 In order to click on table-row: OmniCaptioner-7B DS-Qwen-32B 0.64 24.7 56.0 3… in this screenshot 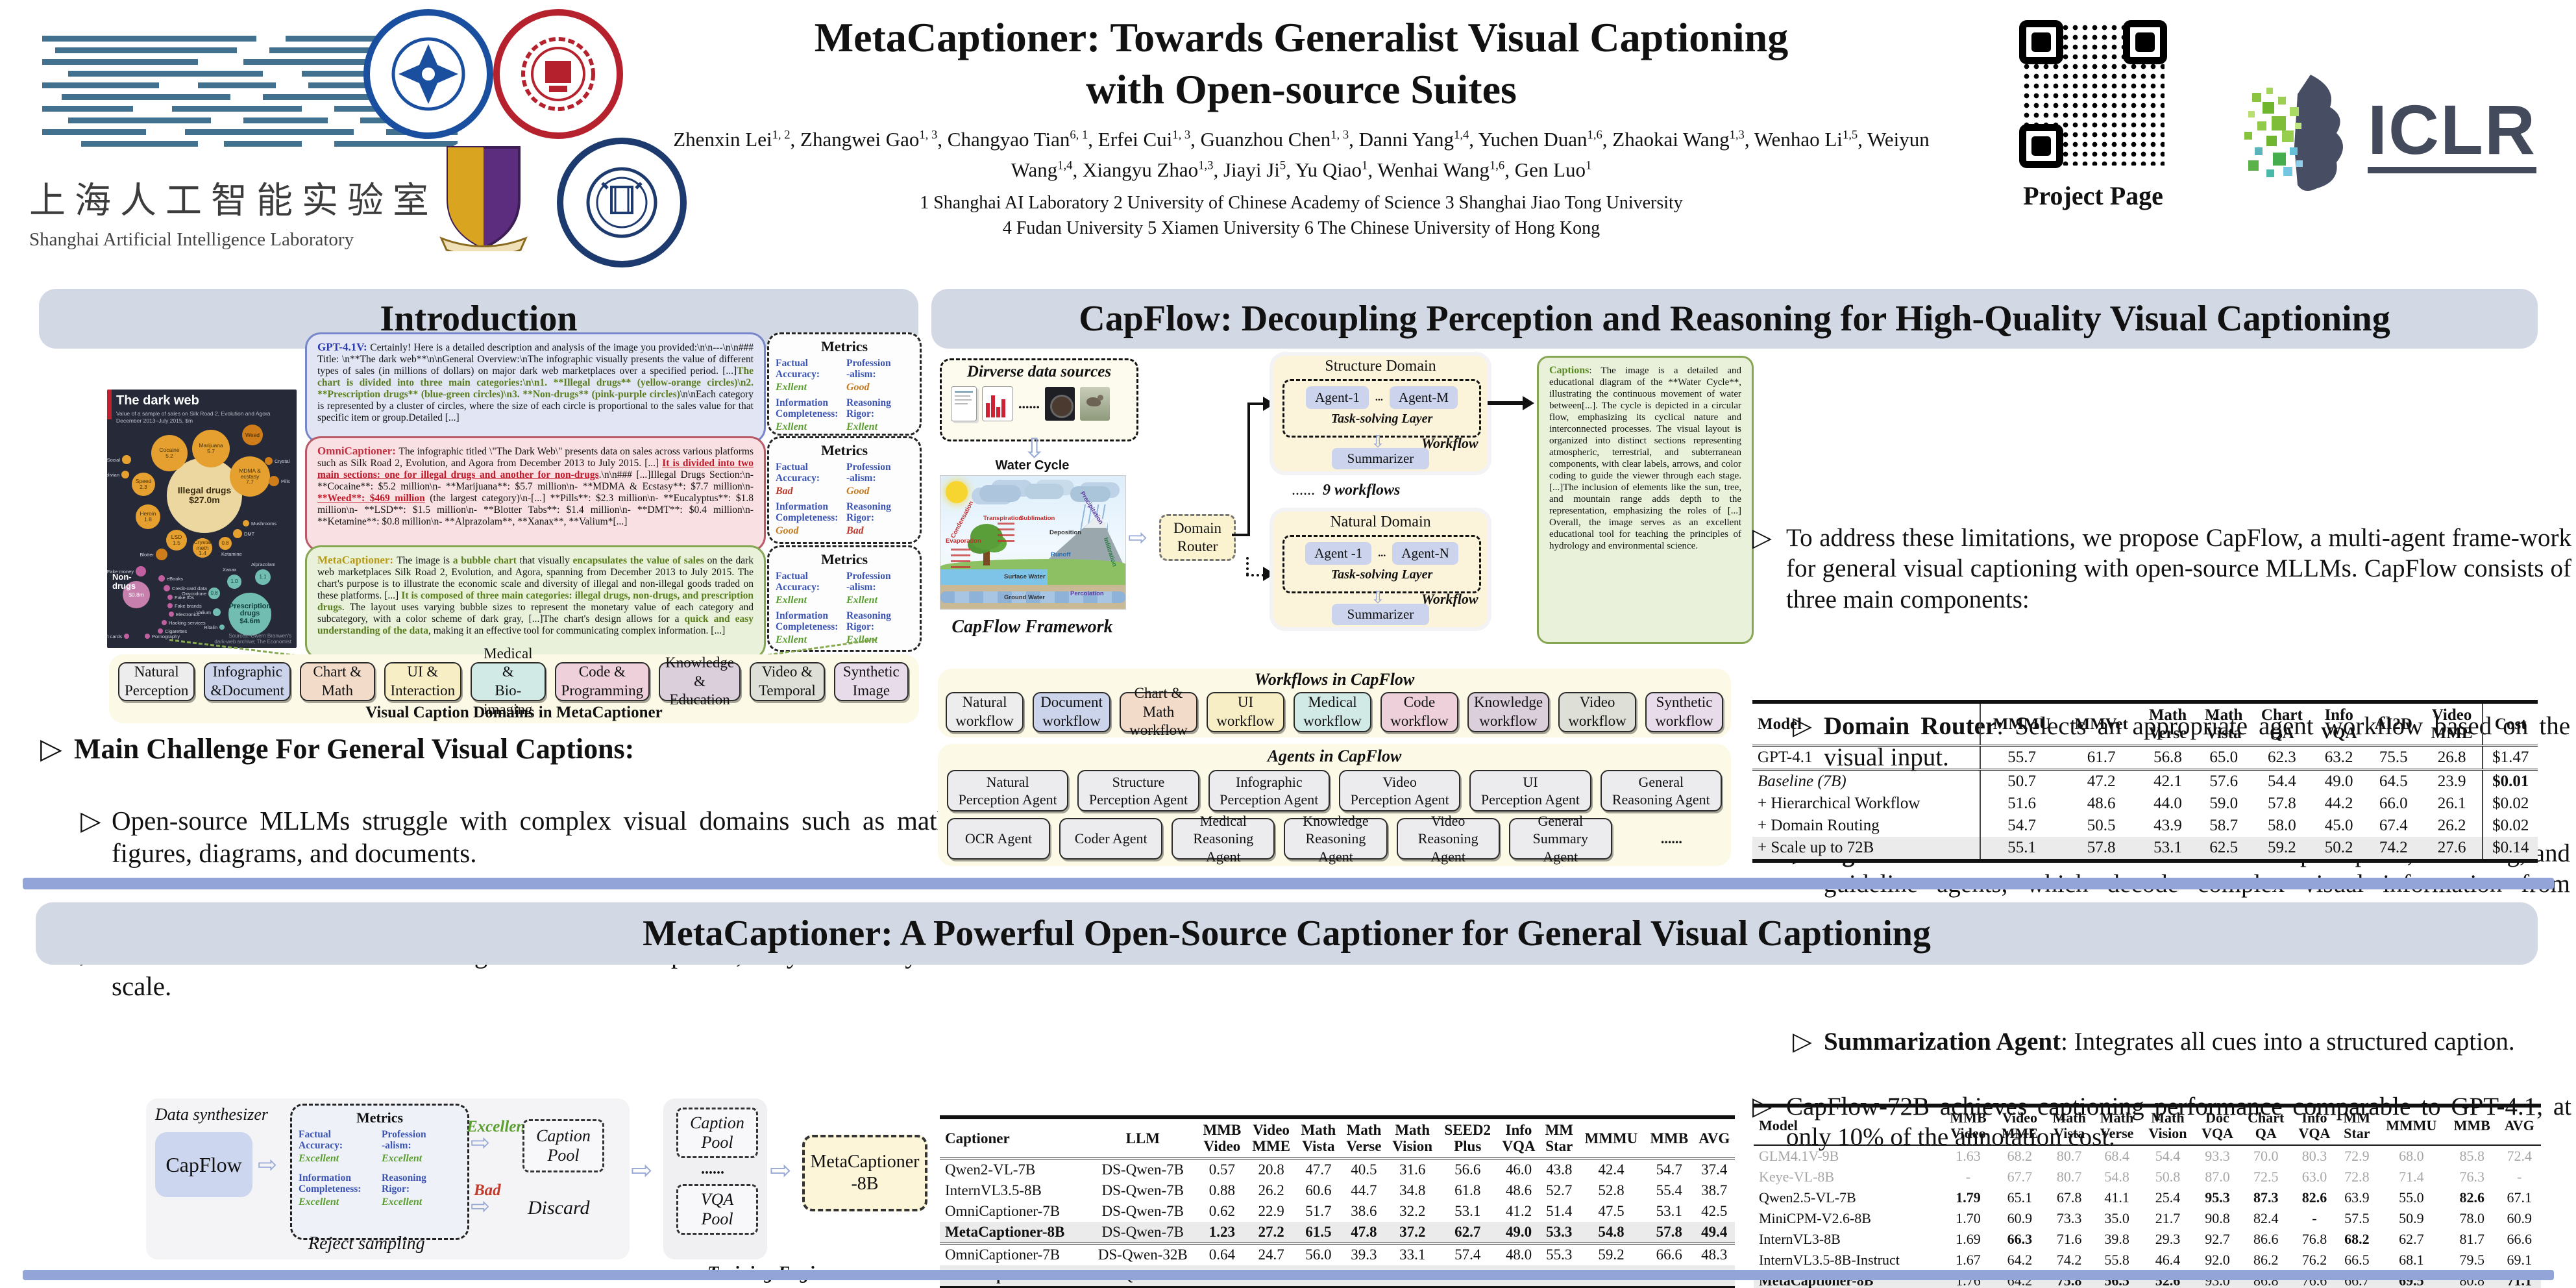, I will do `click(1336, 1254)`.